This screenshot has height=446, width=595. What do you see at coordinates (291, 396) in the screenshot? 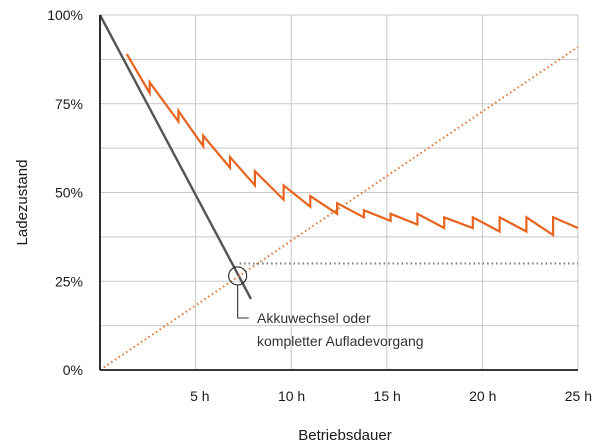
I see `x-tick-label: 10 h` at bounding box center [291, 396].